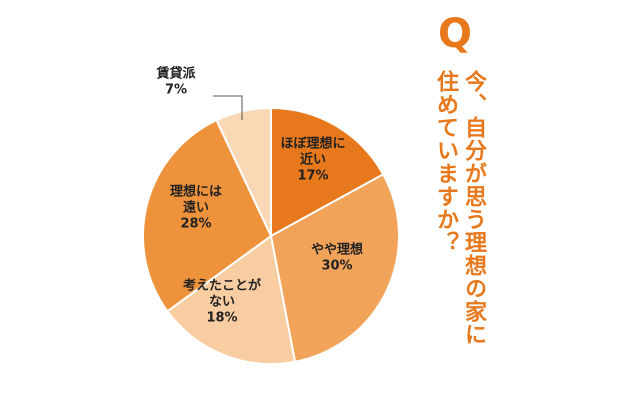  I want to click on slice-value-label: 30%, so click(336, 266).